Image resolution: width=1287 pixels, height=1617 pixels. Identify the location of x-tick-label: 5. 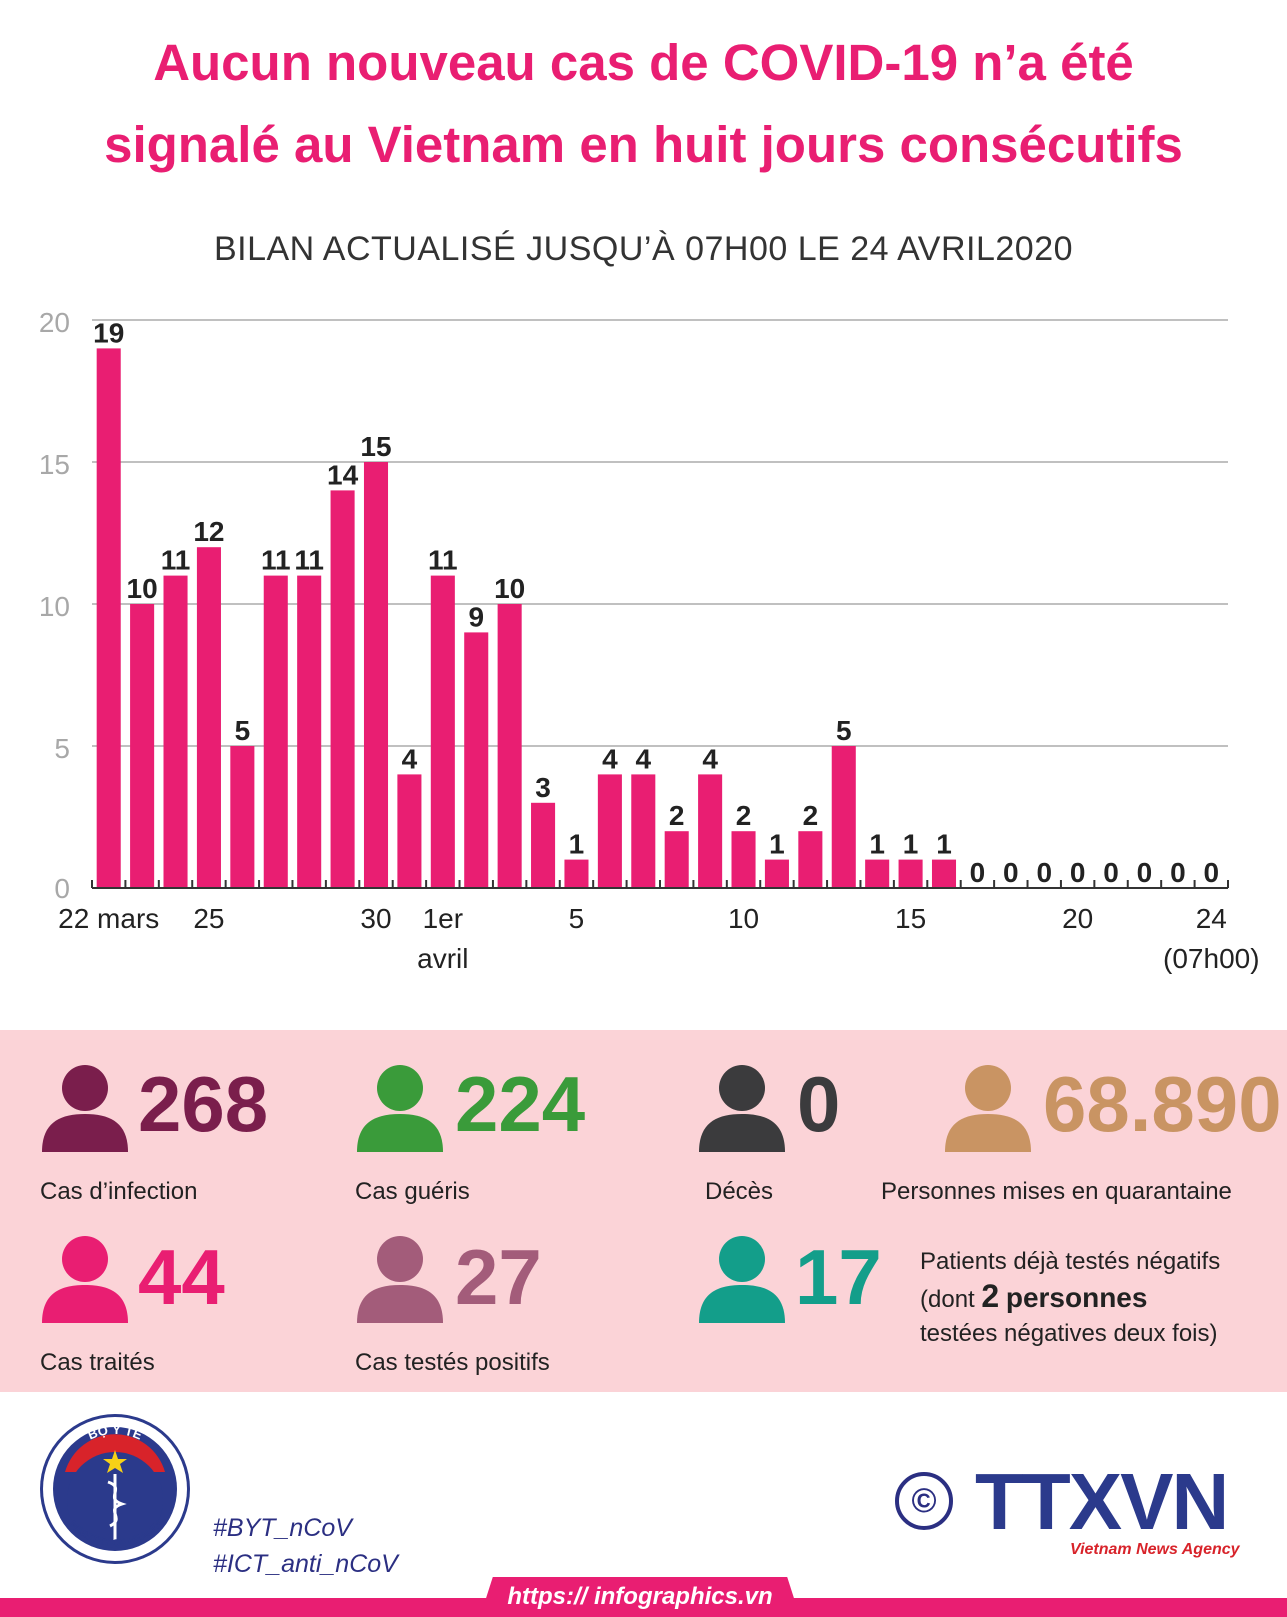
(577, 918).